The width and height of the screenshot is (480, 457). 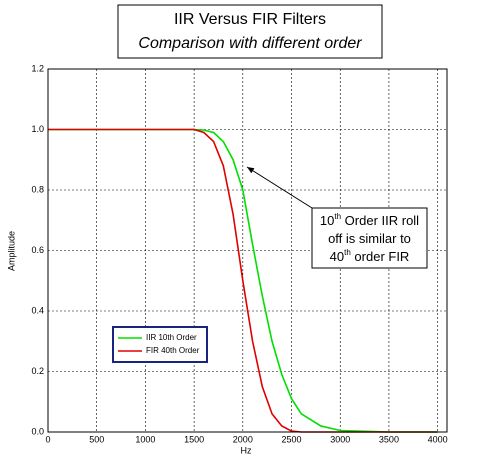 What do you see at coordinates (243, 439) in the screenshot?
I see `x-tick-label: 2000` at bounding box center [243, 439].